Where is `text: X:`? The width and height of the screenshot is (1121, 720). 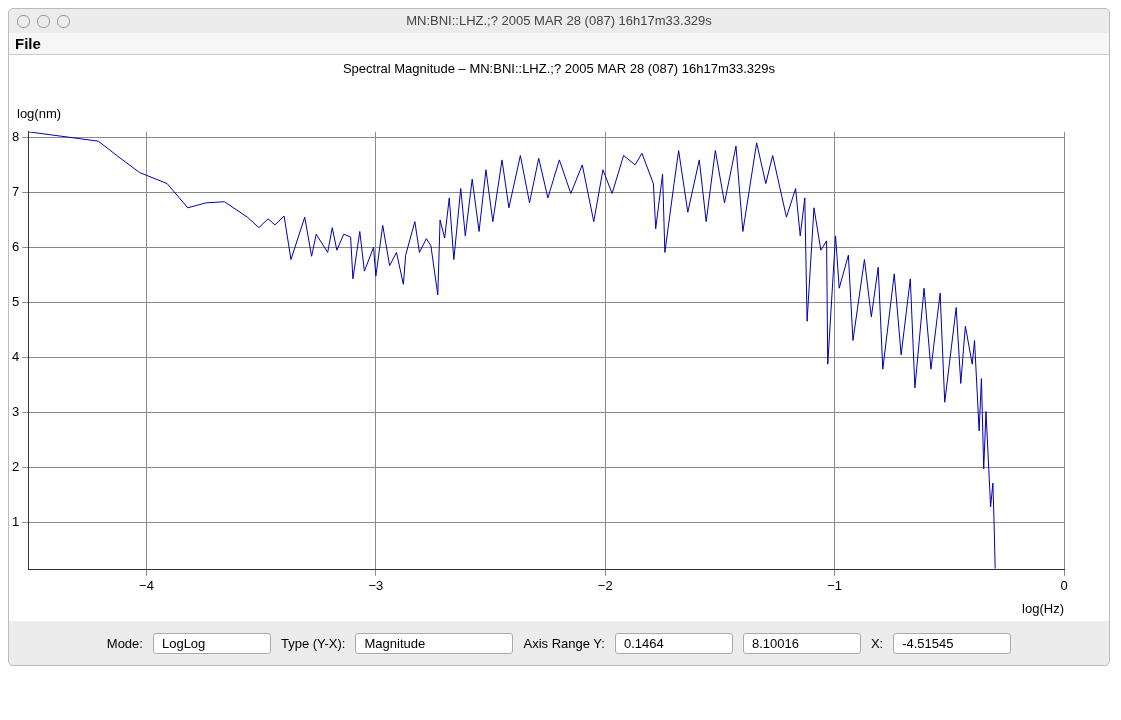
text: X: is located at coordinates (877, 643).